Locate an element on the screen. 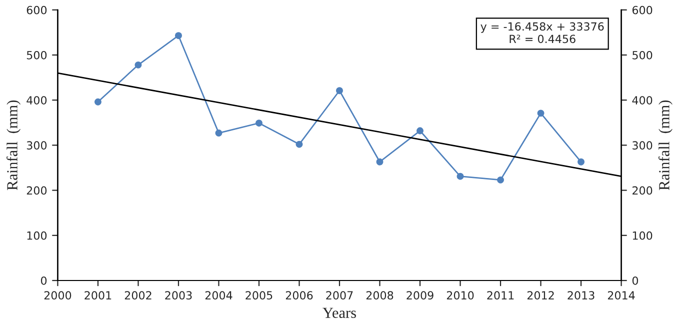 Image resolution: width=679 pixels, height=330 pixels. x-tick-label: 2011 is located at coordinates (500, 295).